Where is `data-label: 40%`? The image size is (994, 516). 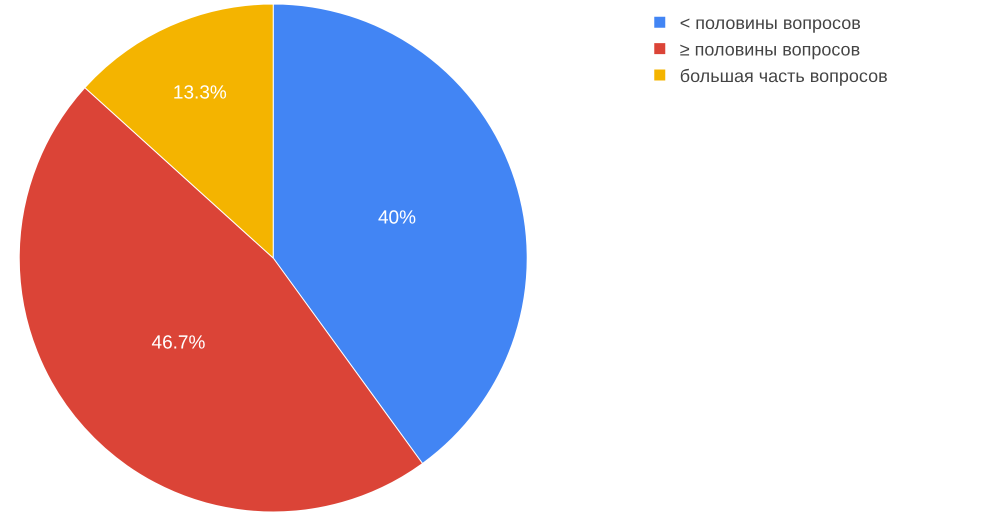
data-label: 40% is located at coordinates (397, 217).